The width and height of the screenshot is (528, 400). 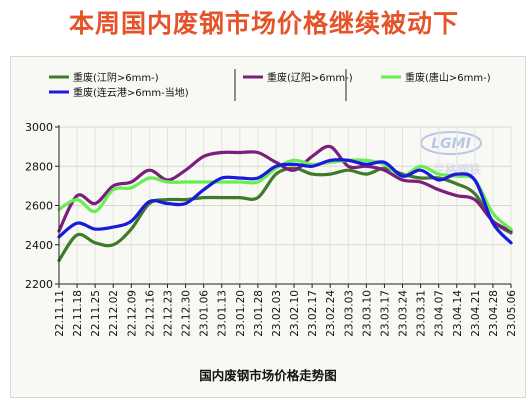 I want to click on x-tick-label: 23.03.17, so click(x=385, y=313).